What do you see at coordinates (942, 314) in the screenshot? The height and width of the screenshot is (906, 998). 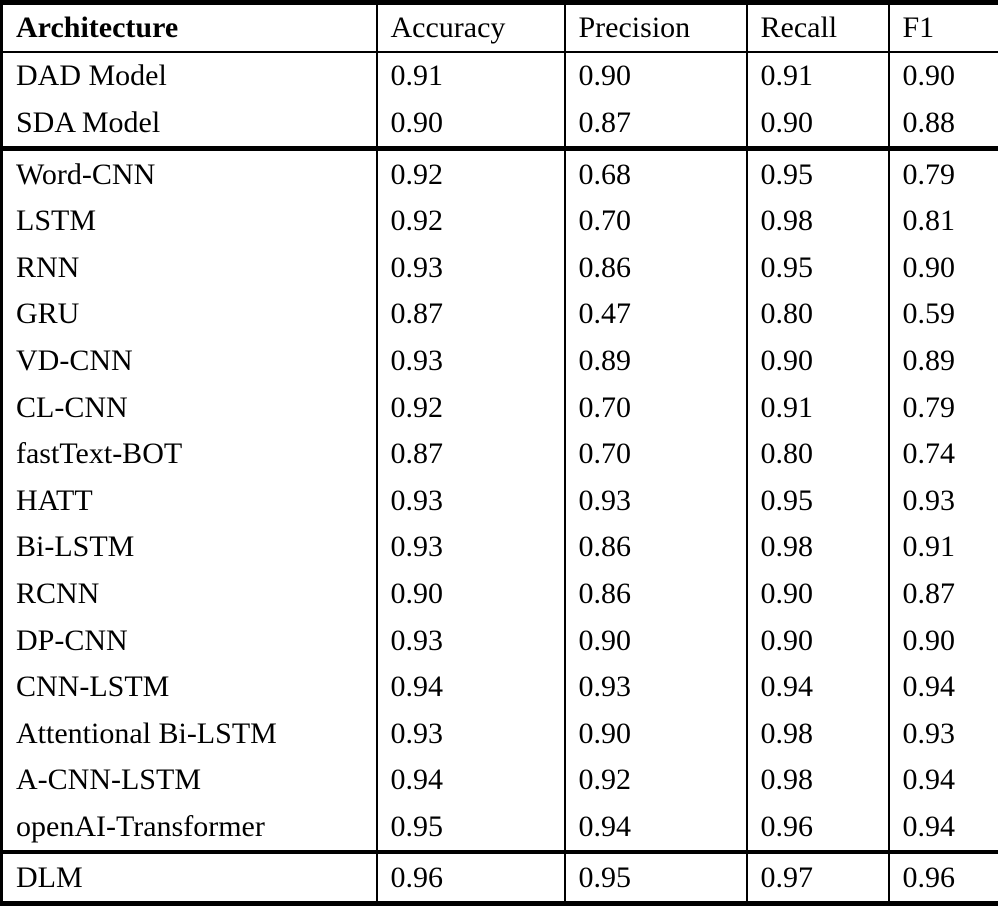 I see `f1-cell: 0.59` at bounding box center [942, 314].